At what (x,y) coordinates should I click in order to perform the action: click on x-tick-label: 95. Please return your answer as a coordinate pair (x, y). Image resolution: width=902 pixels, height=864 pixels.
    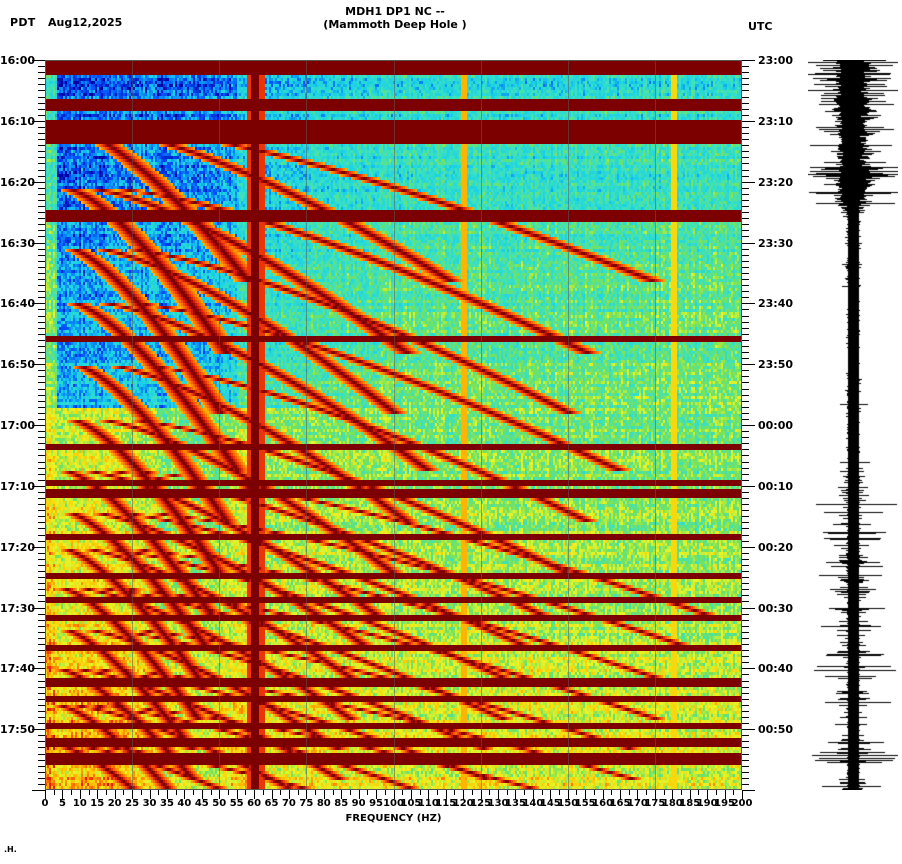
    Looking at the image, I should click on (376, 803).